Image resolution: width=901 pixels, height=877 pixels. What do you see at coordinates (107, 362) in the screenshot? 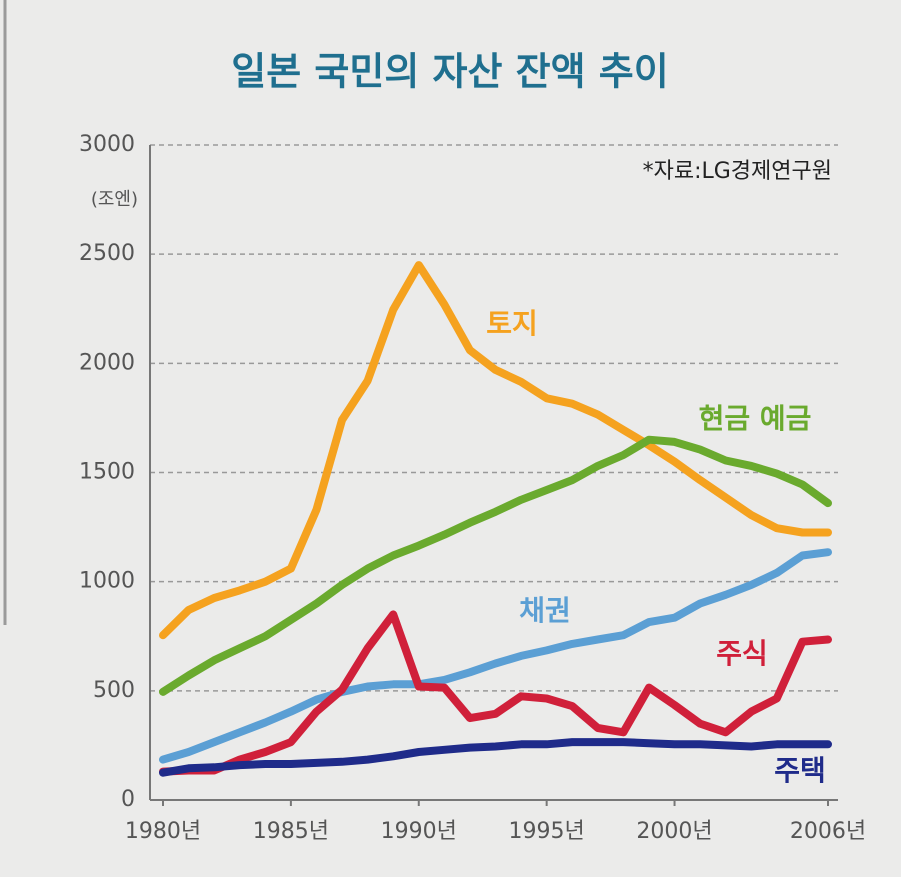
I see `y-tick-label: 2000` at bounding box center [107, 362].